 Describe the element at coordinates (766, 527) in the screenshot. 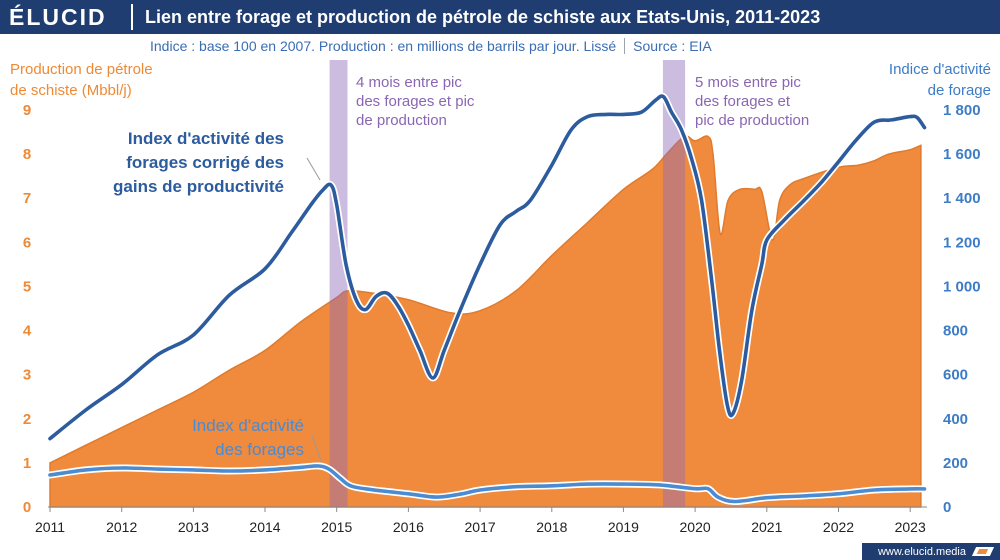

I see `x-tick-label: 2021` at that location.